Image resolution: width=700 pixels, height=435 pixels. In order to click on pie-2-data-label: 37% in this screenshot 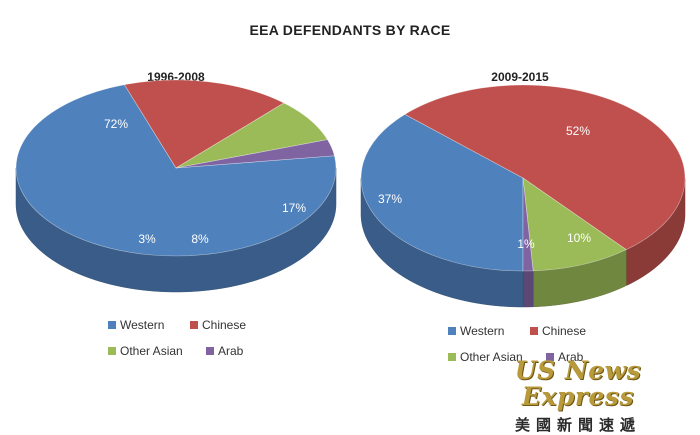, I will do `click(390, 199)`.